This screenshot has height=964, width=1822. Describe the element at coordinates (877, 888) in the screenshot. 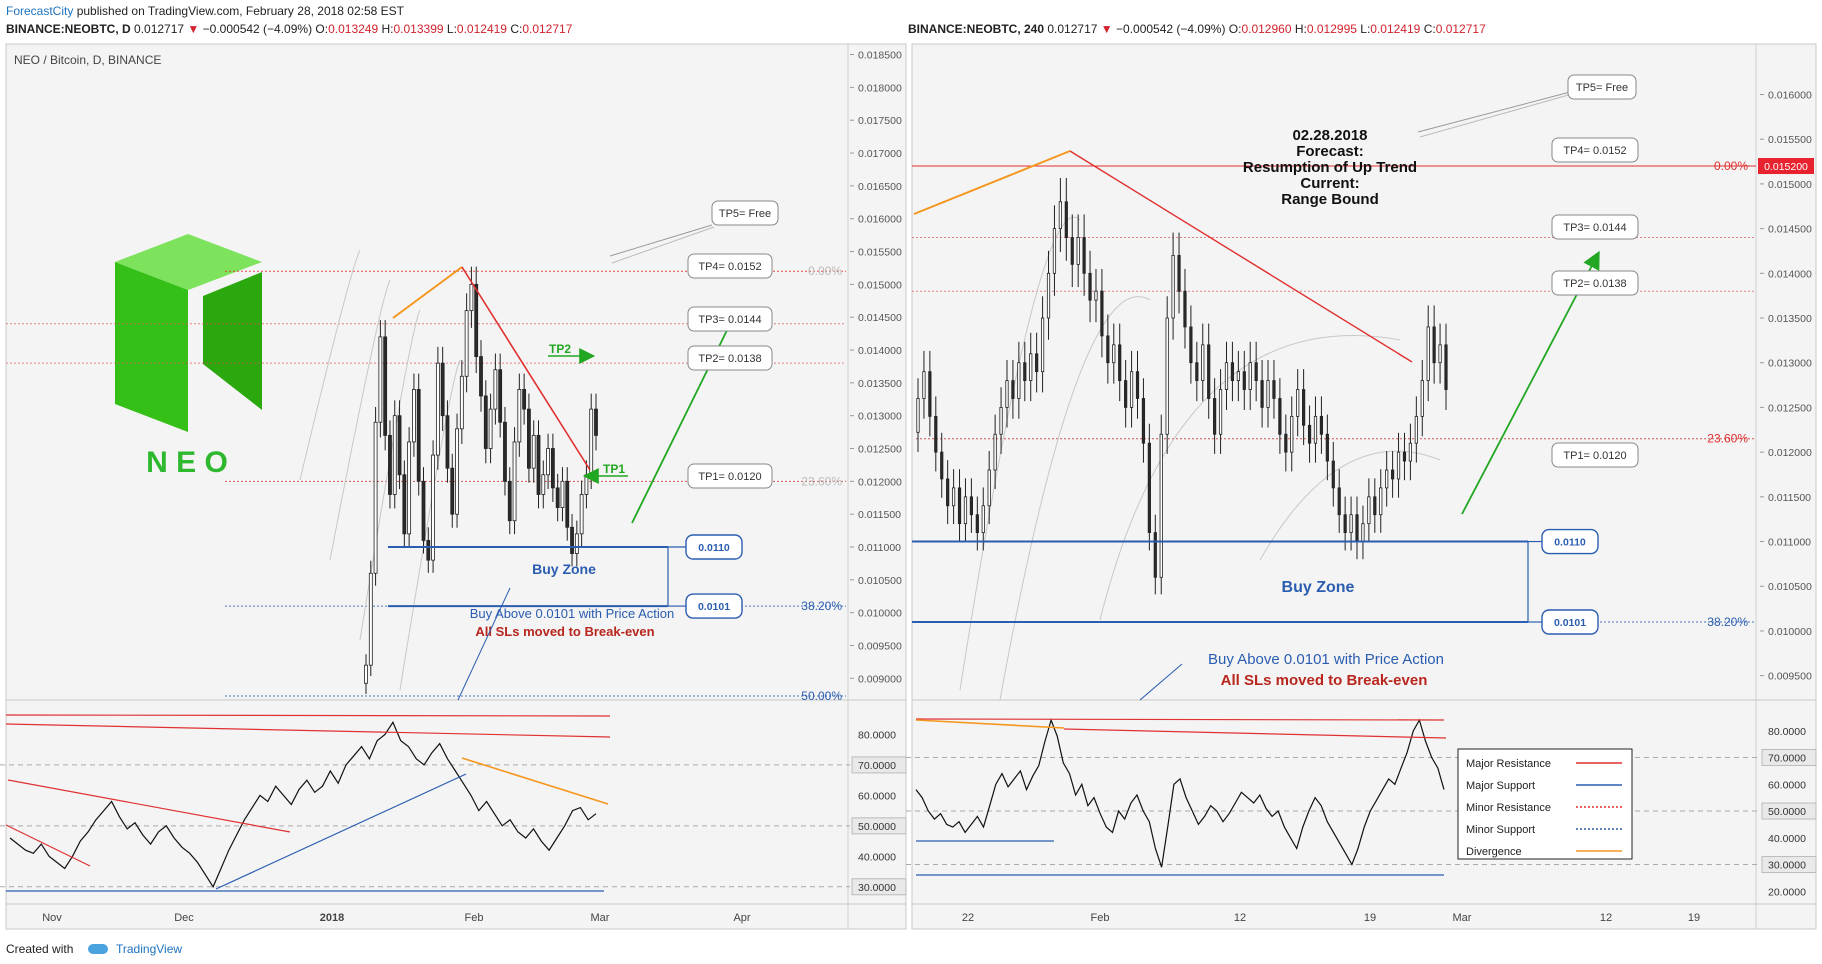

I see `rsi-tick-label: 30.0000` at that location.